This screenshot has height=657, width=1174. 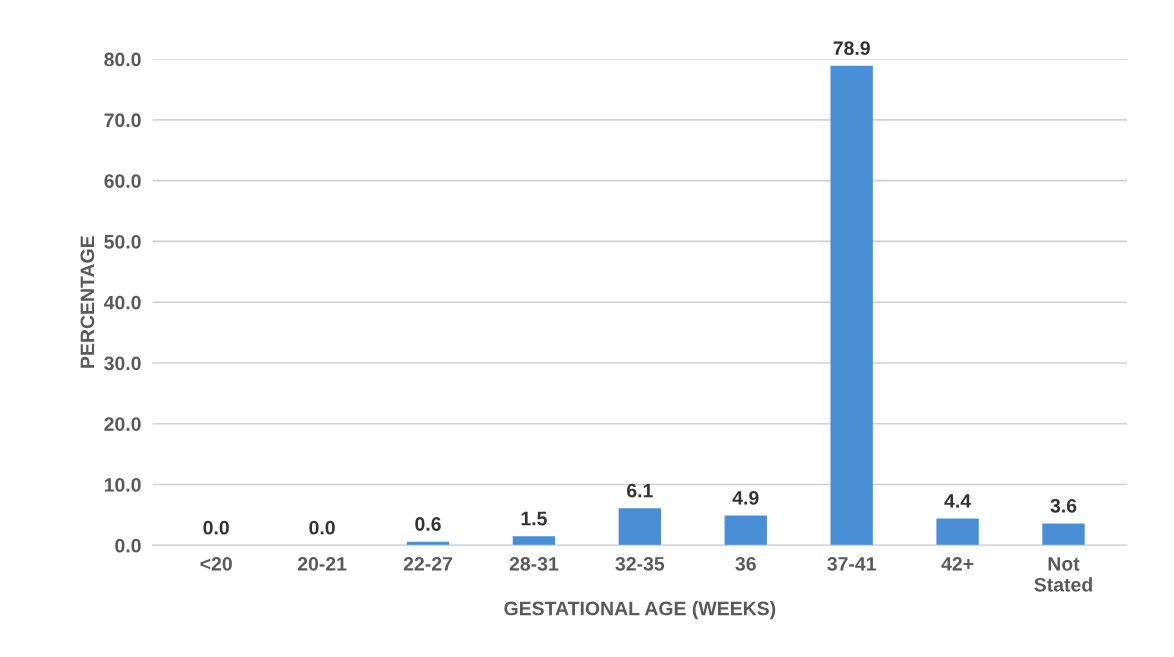 What do you see at coordinates (428, 563) in the screenshot?
I see `x-tick-label: 22-27` at bounding box center [428, 563].